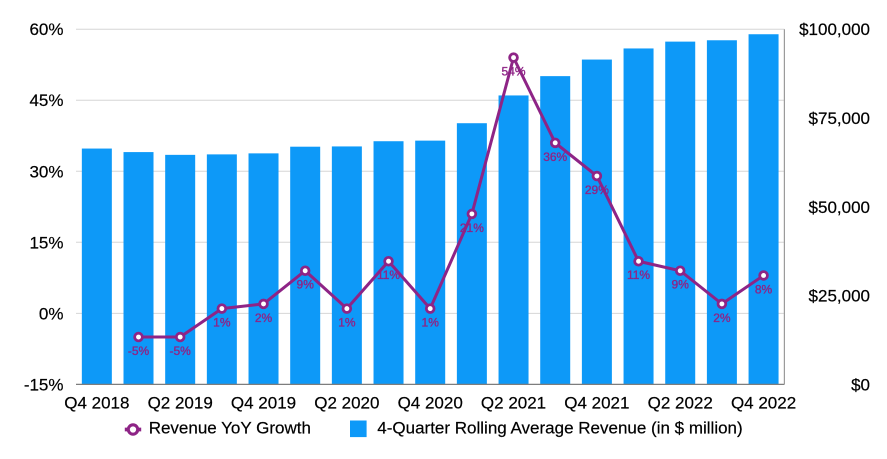  Describe the element at coordinates (46, 171) in the screenshot. I see `svg-text: 30%` at that location.